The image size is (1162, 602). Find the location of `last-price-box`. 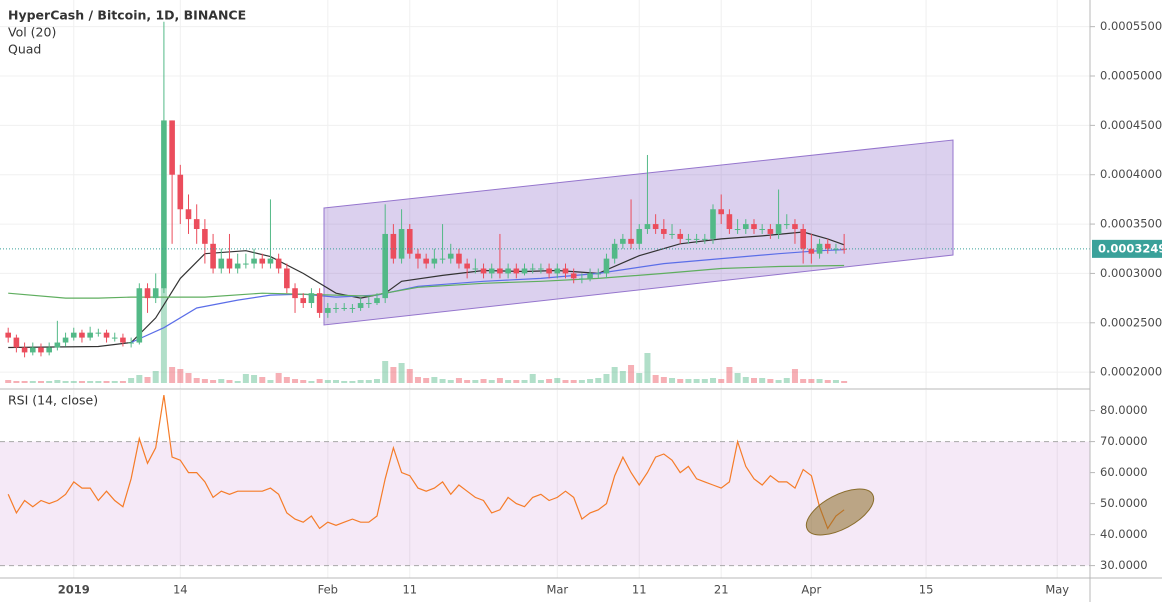

last-price-box is located at coordinates (1127, 248).